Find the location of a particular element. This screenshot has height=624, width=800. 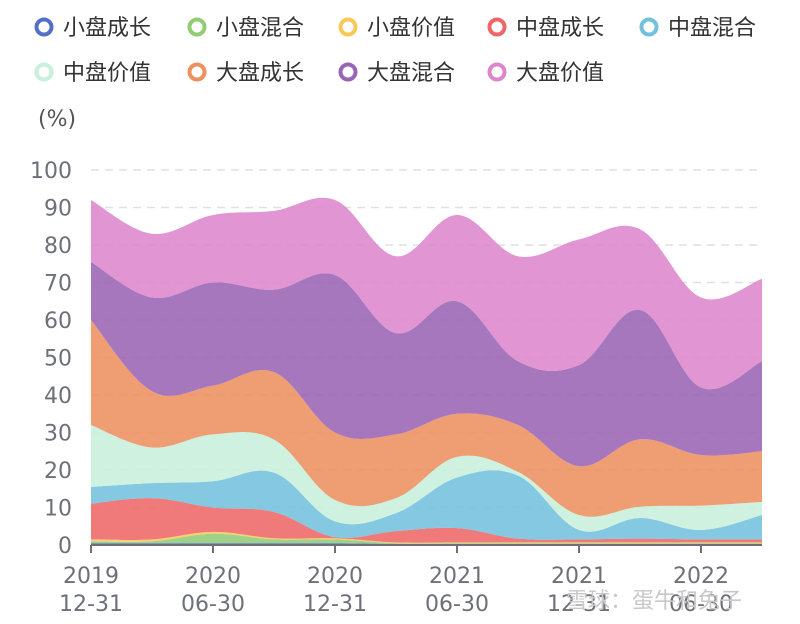

y-tick-label: 30 is located at coordinates (58, 434).